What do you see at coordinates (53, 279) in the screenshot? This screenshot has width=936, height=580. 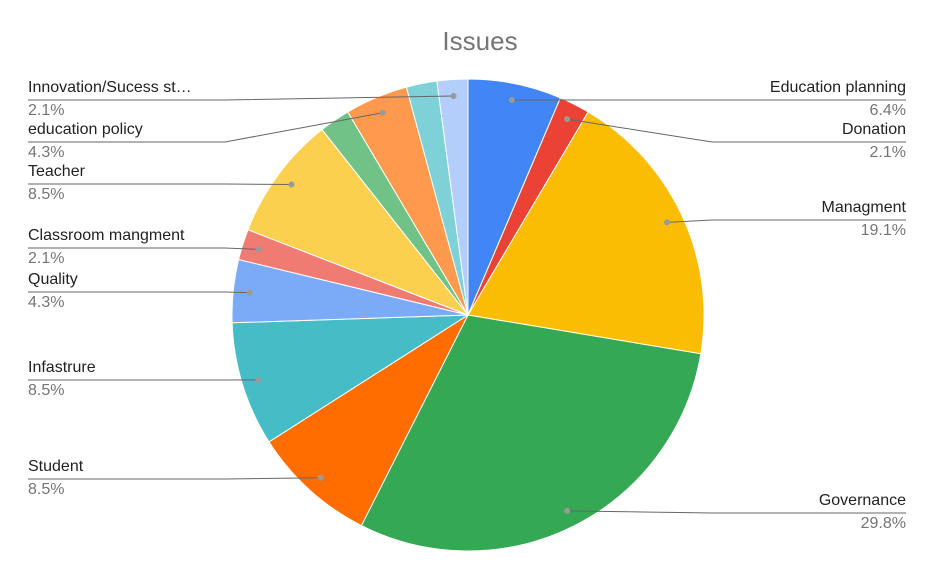 I see `slice-label: Quality` at bounding box center [53, 279].